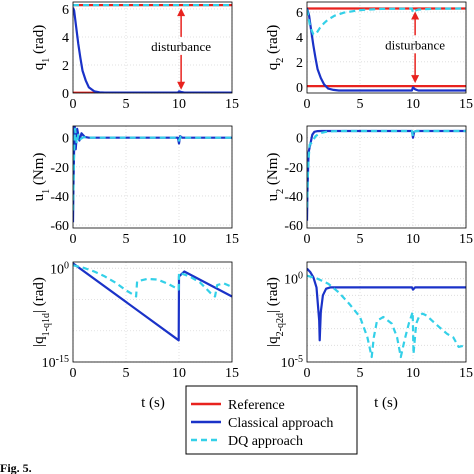 This screenshot has height=474, width=474. Describe the element at coordinates (307, 104) in the screenshot. I see `x-tick-label-q2: 0` at that location.